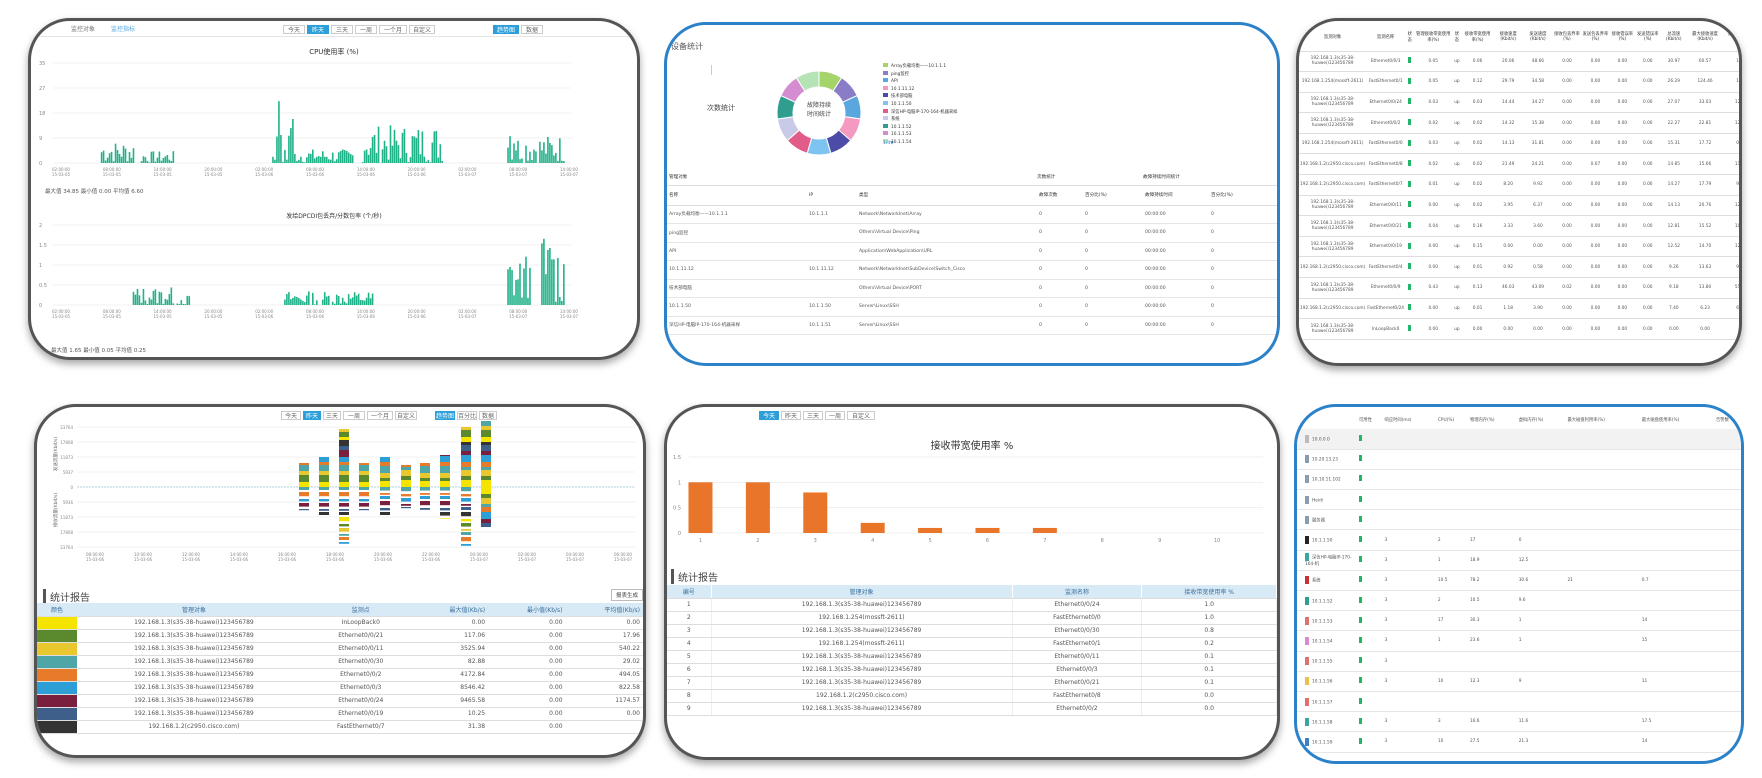 The height and width of the screenshot is (778, 1762). Describe the element at coordinates (506, 29) in the screenshot. I see `view-trend: 趋势图` at that location.